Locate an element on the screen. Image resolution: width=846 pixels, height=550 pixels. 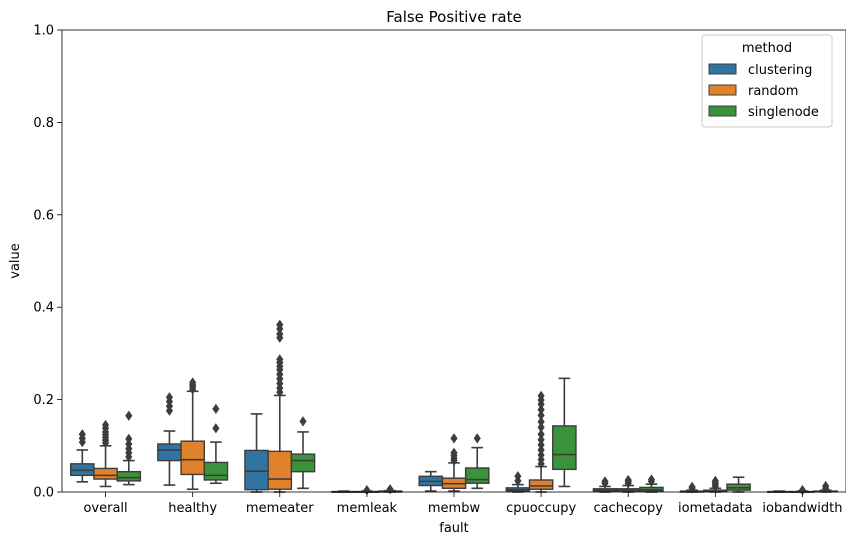
box-singlenode-cpuoccupy is located at coordinates (564, 432).